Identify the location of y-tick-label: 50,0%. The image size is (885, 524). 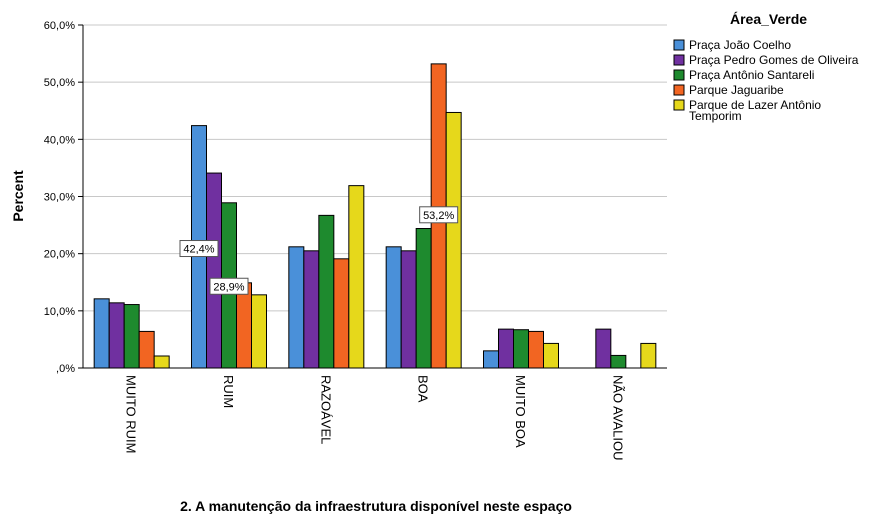
(59, 83).